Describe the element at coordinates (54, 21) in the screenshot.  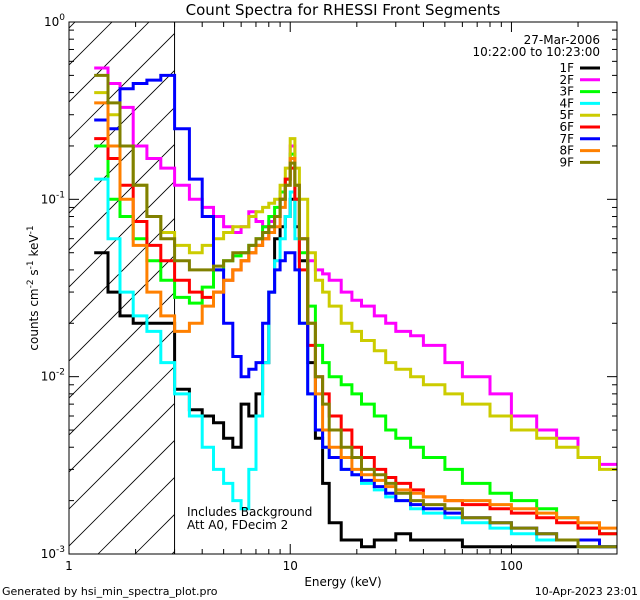
I see `y-tick-label: 10⁰` at that location.